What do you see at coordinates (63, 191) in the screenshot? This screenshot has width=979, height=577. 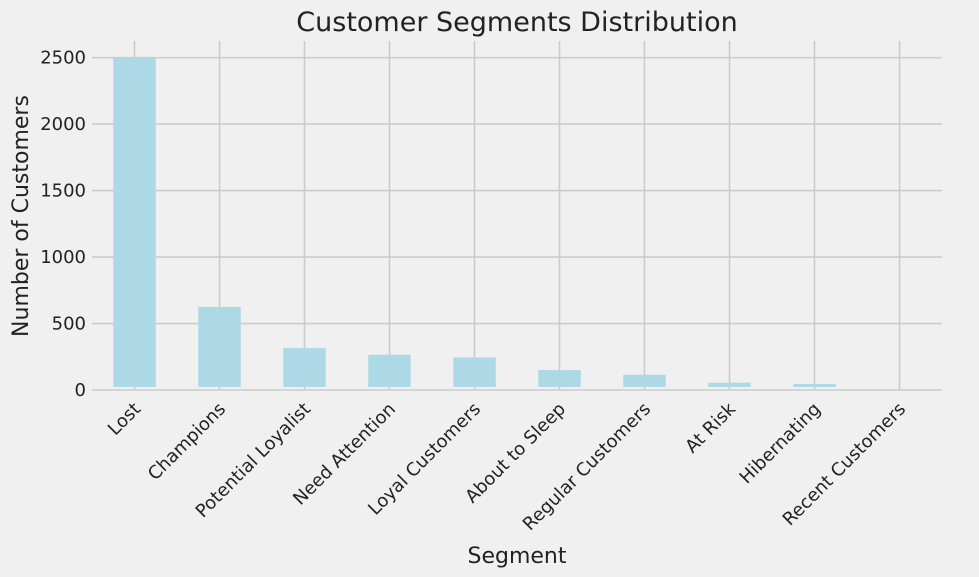 I see `y-tick-label: 1500` at bounding box center [63, 191].